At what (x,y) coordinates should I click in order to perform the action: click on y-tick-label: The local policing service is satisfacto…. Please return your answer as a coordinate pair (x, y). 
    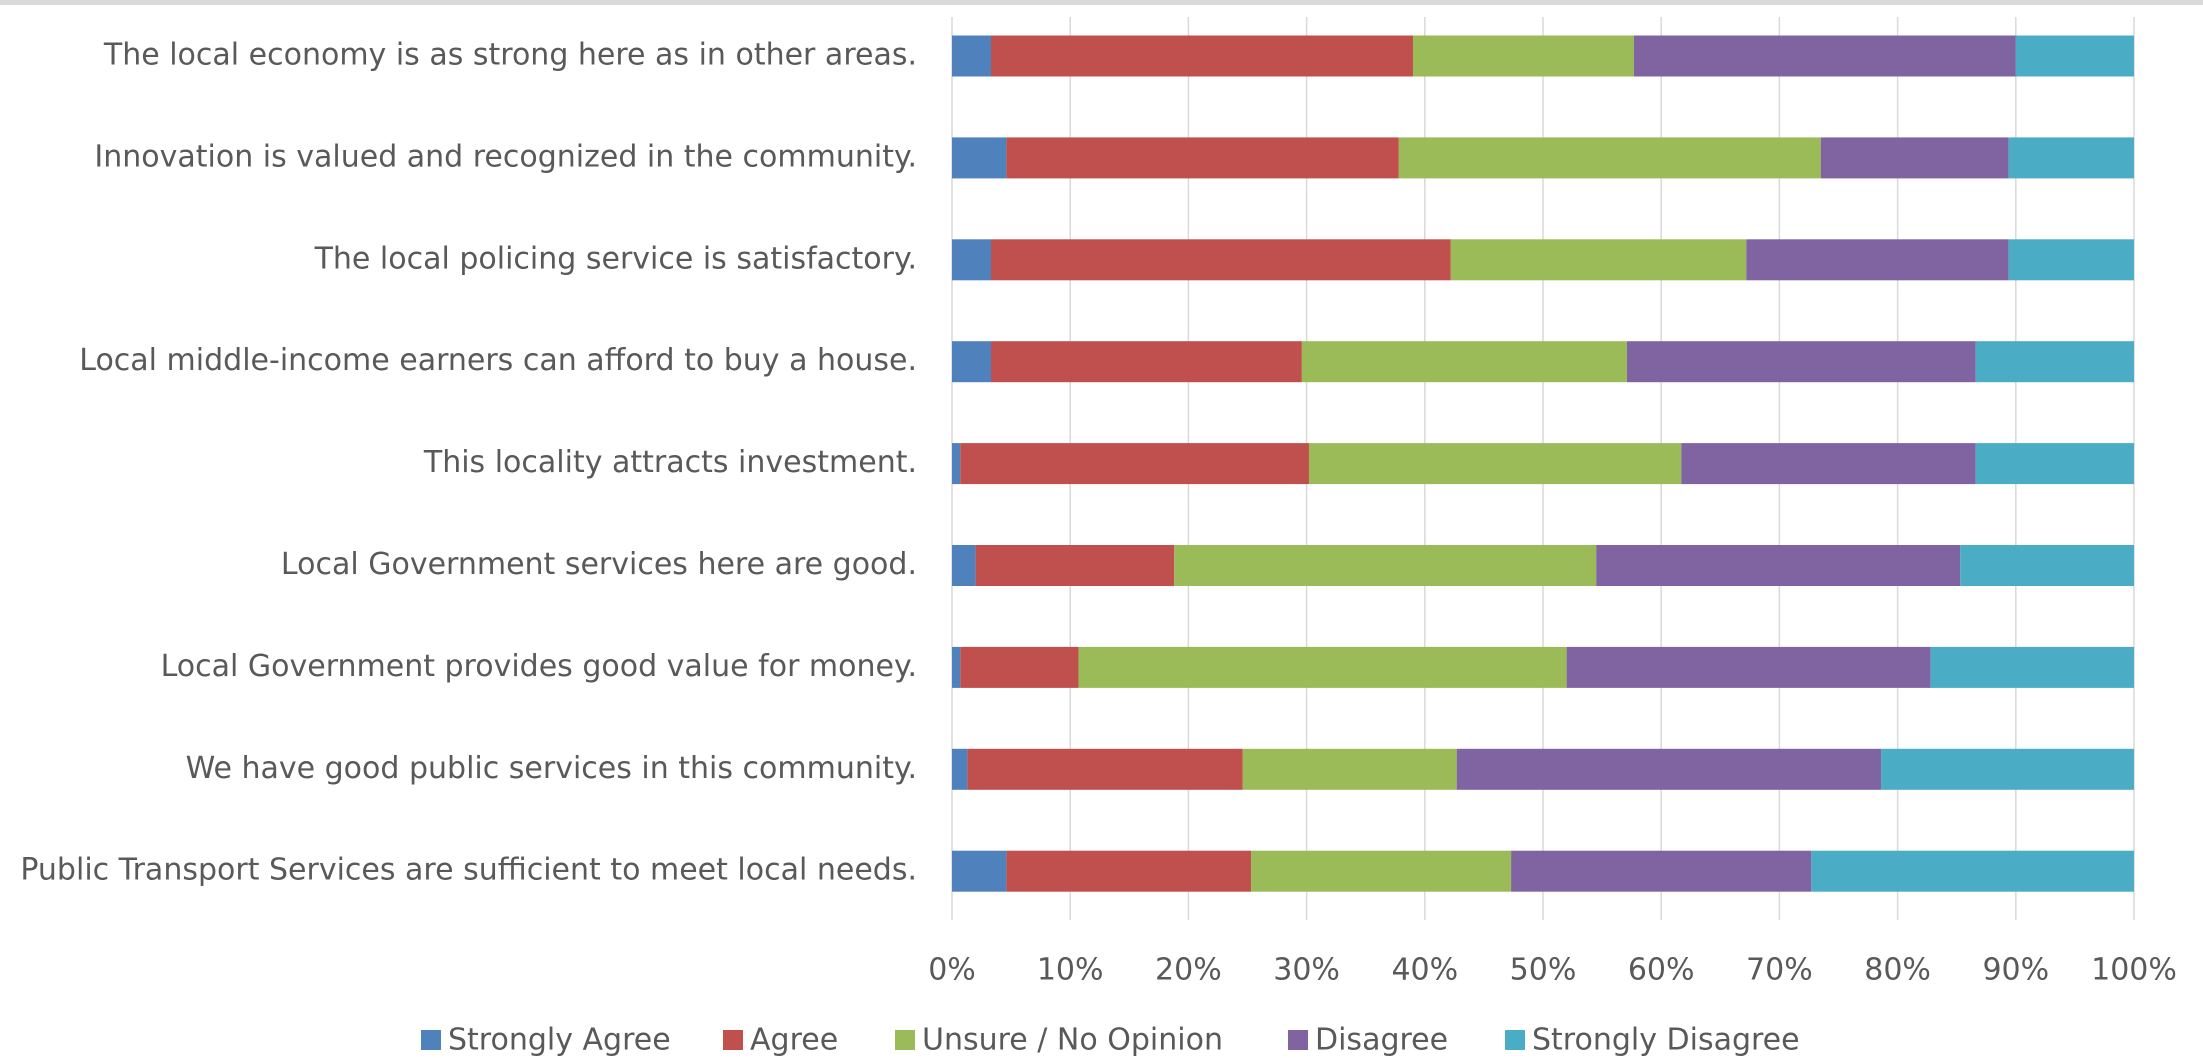
    Looking at the image, I should click on (615, 258).